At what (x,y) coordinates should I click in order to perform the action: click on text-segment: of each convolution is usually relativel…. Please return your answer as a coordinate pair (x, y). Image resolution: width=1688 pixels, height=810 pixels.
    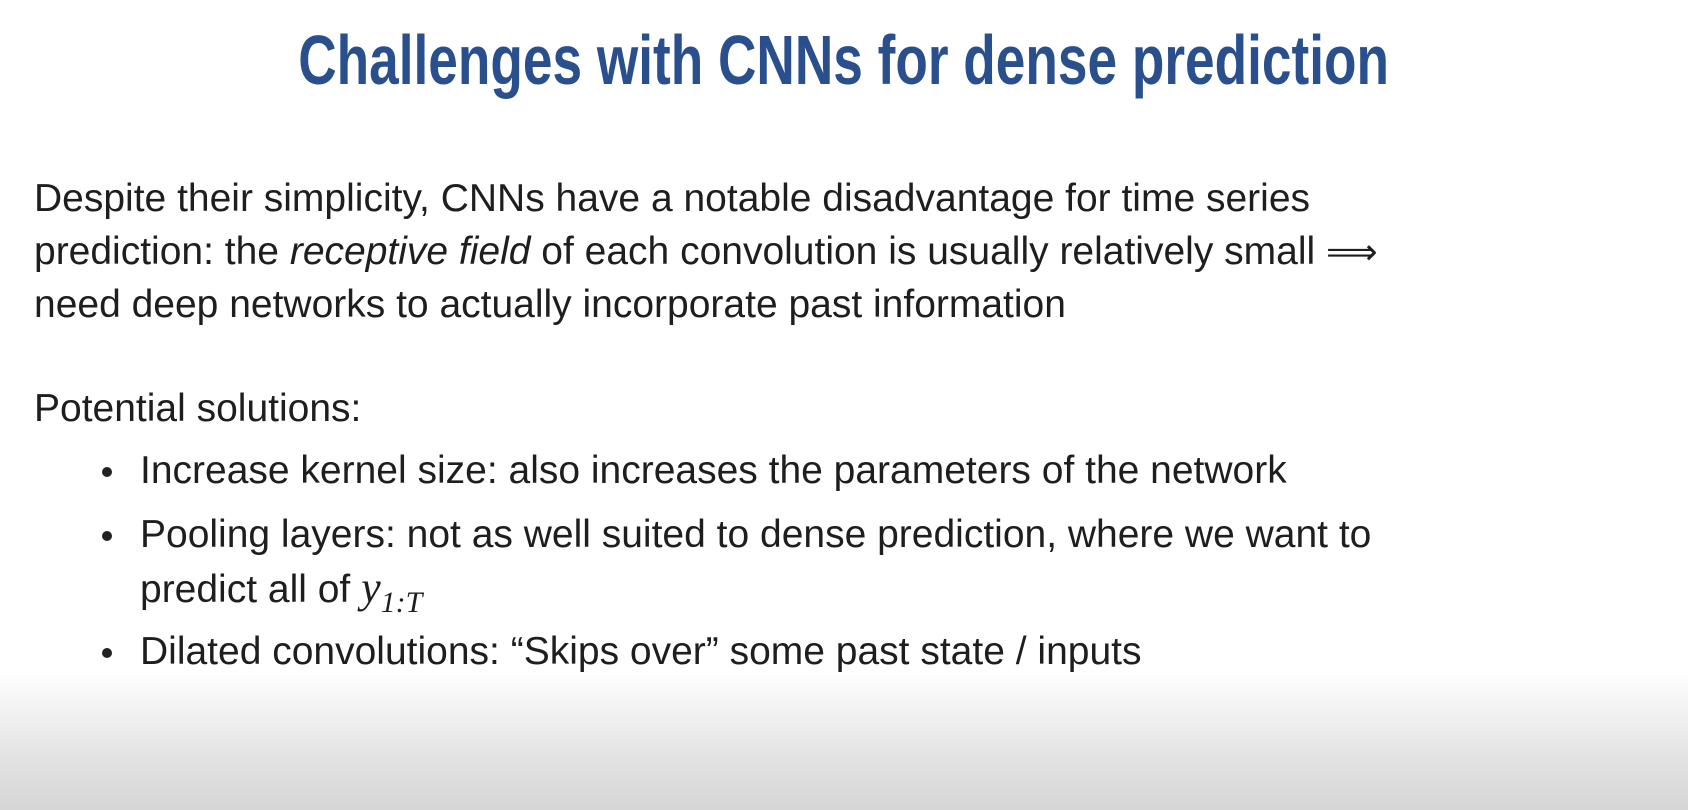
    Looking at the image, I should click on (928, 251).